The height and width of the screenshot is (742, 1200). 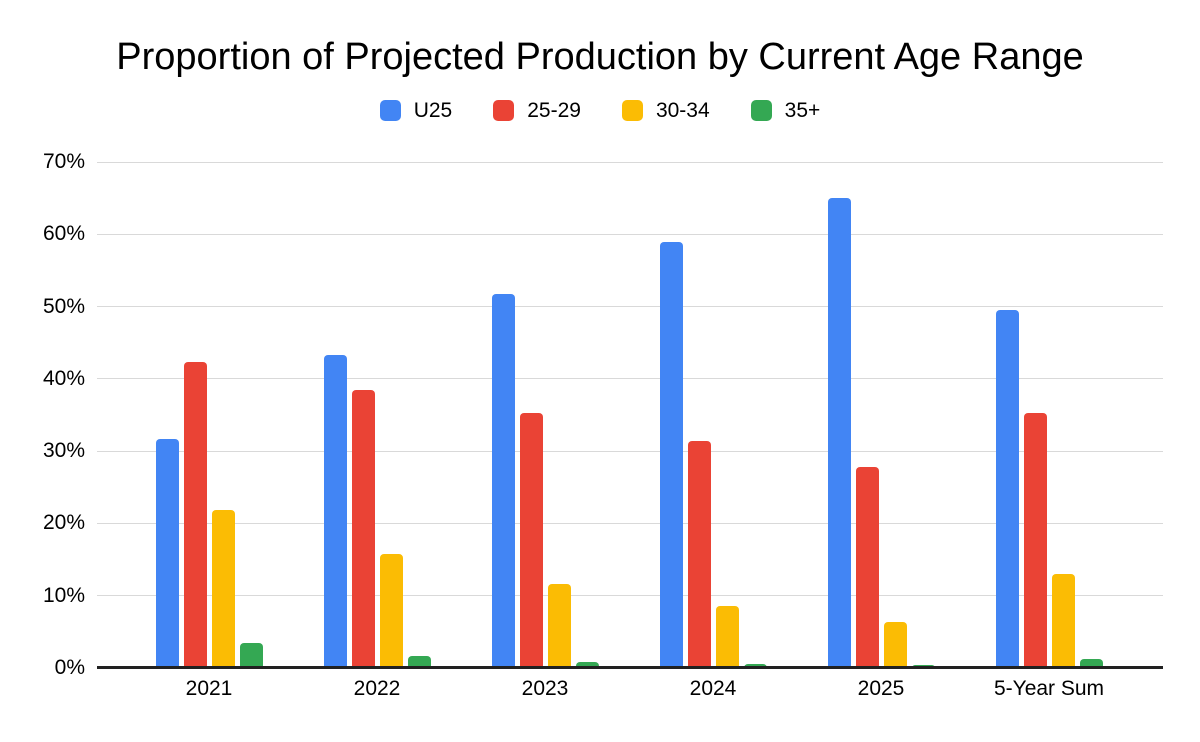 I want to click on x-axis-tick-label: 5-Year Sum, so click(x=1049, y=688).